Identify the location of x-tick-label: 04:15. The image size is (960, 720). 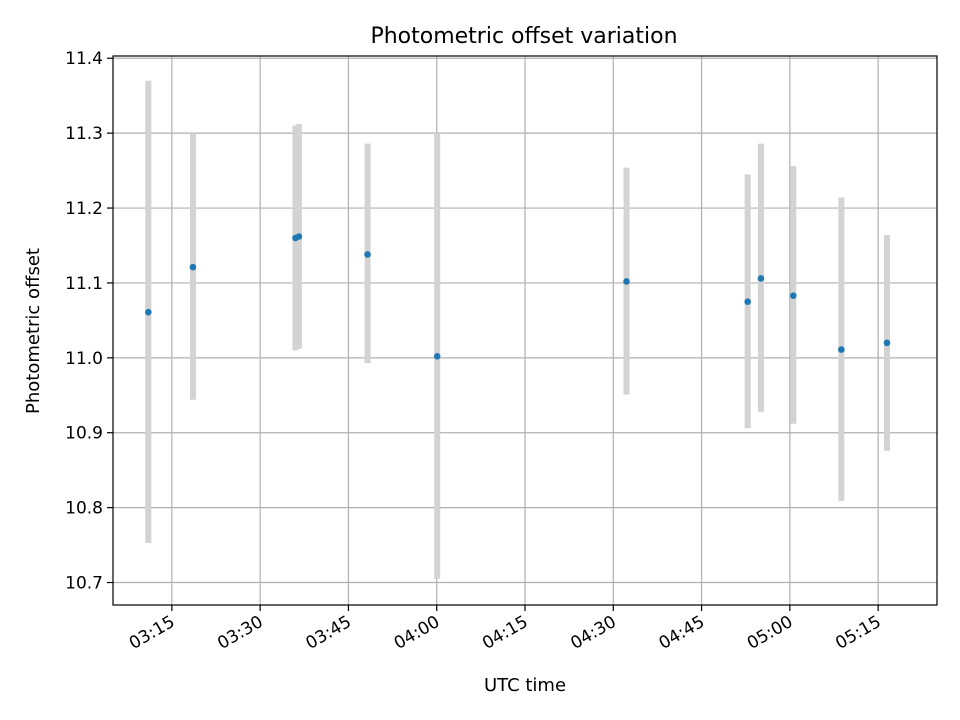
(505, 633).